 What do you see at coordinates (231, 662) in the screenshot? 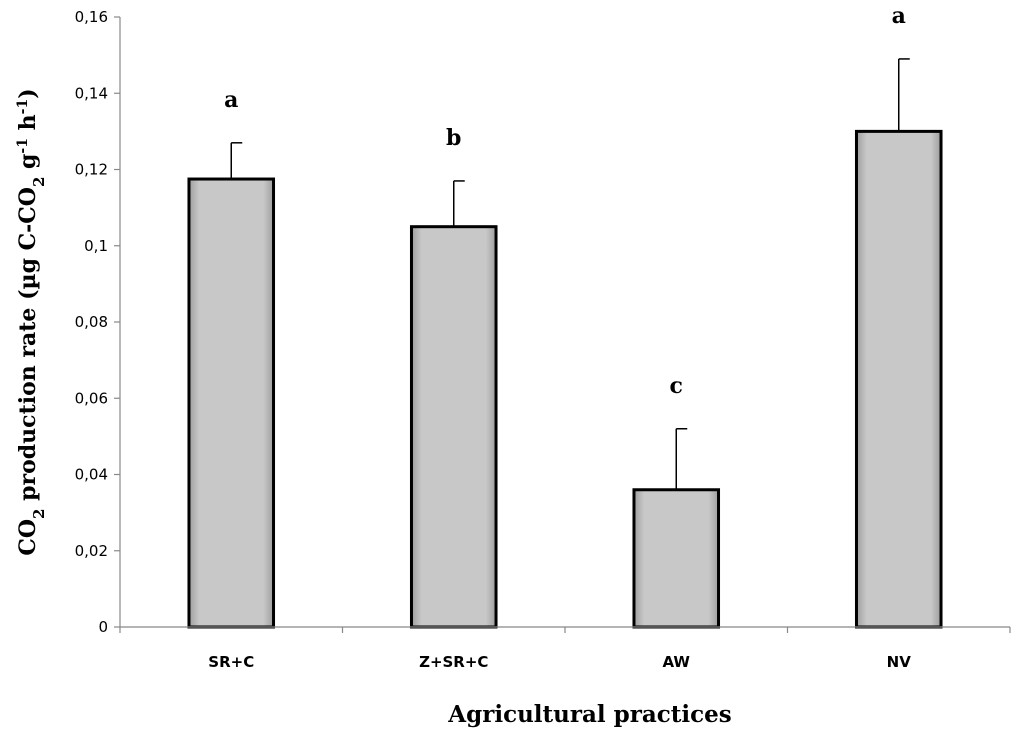
I see `category-label-SR+C: SR+C` at bounding box center [231, 662].